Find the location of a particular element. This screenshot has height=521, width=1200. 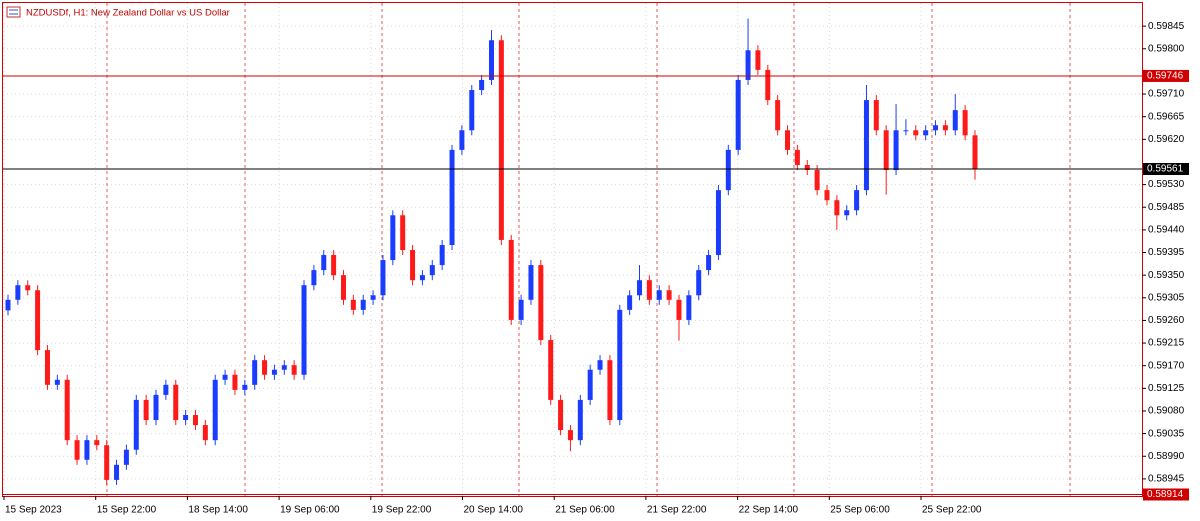

y-tick-label: 0.59035 is located at coordinates (1166, 433).